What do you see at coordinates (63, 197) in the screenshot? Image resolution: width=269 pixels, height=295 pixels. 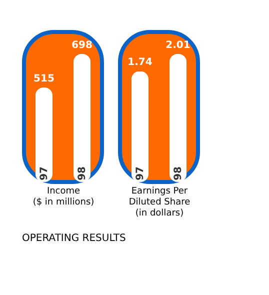 I see `x-axis-title: Income ($ in millions)` at bounding box center [63, 197].